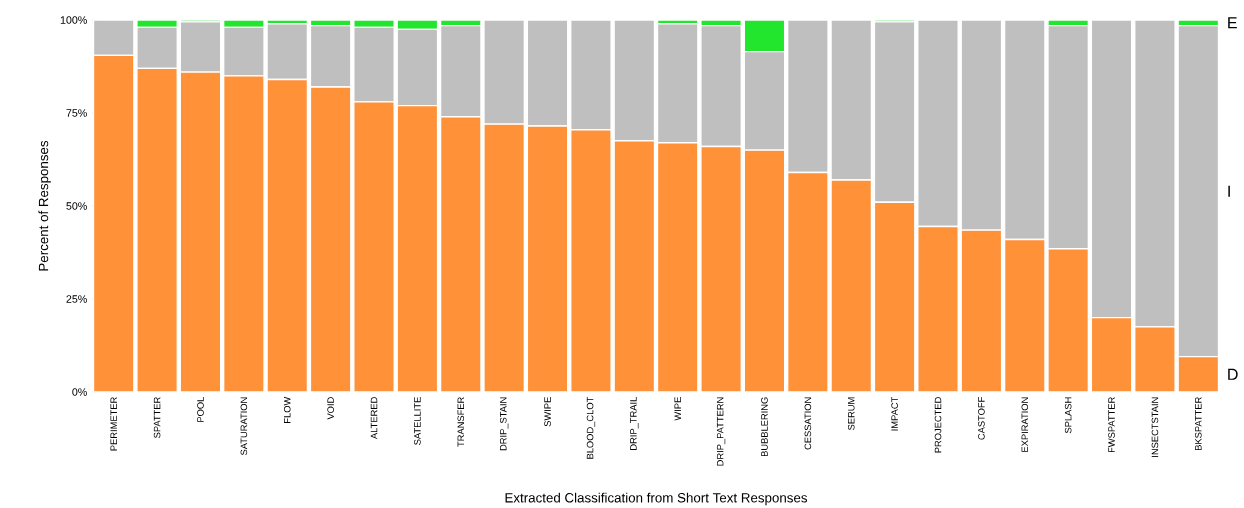 This screenshot has width=1244, height=508. What do you see at coordinates (76, 113) in the screenshot?
I see `y-tick-label: 75%` at bounding box center [76, 113].